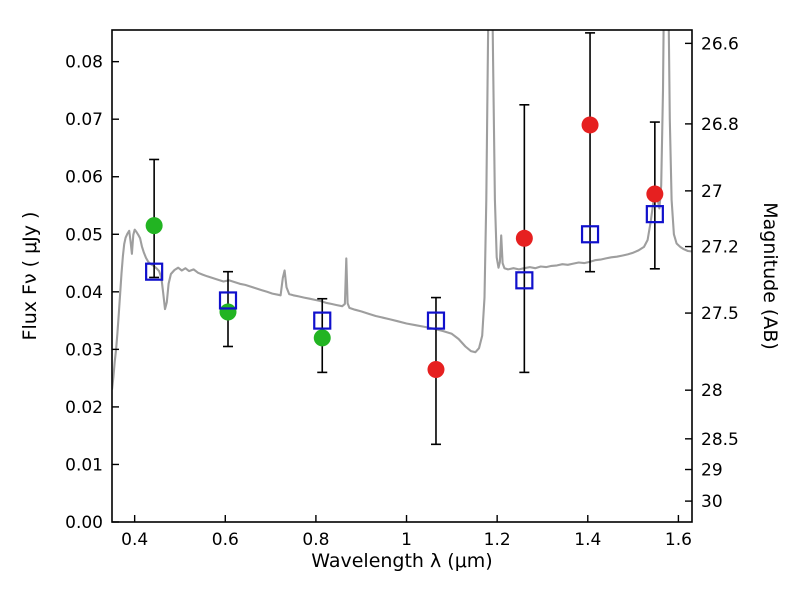 The image size is (800, 600). What do you see at coordinates (84, 465) in the screenshot?
I see `y-tick-label-left: 0.01` at bounding box center [84, 465].